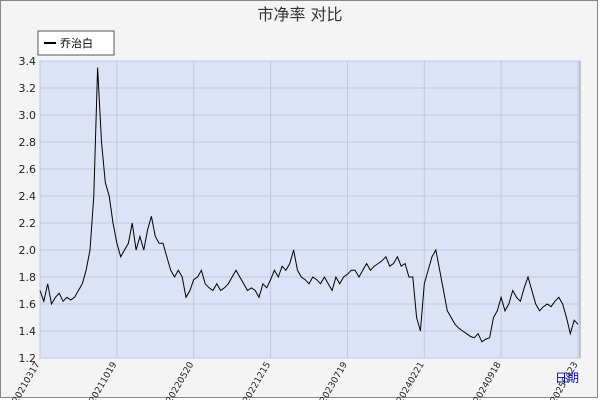 The width and height of the screenshot is (600, 404). Describe the element at coordinates (28, 88) in the screenshot. I see `y-tick-label: 3.2` at that location.